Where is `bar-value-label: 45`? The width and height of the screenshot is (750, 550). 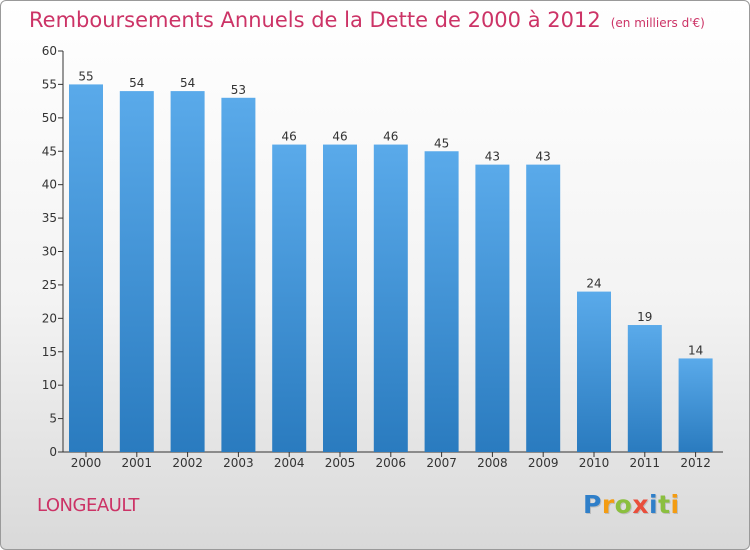
bar-value-label: 45 is located at coordinates (441, 143).